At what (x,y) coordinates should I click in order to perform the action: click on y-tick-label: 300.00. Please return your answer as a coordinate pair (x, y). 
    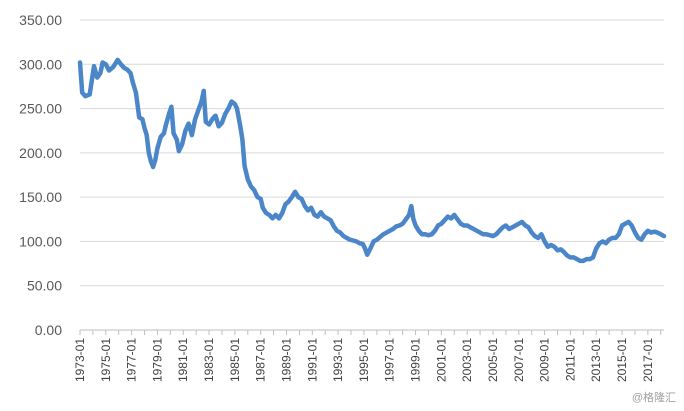
    Looking at the image, I should click on (40, 64).